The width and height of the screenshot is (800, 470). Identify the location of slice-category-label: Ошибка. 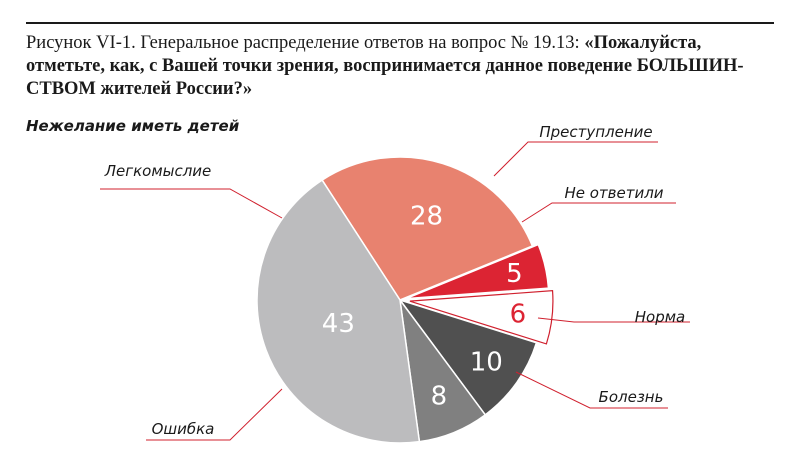
(183, 429).